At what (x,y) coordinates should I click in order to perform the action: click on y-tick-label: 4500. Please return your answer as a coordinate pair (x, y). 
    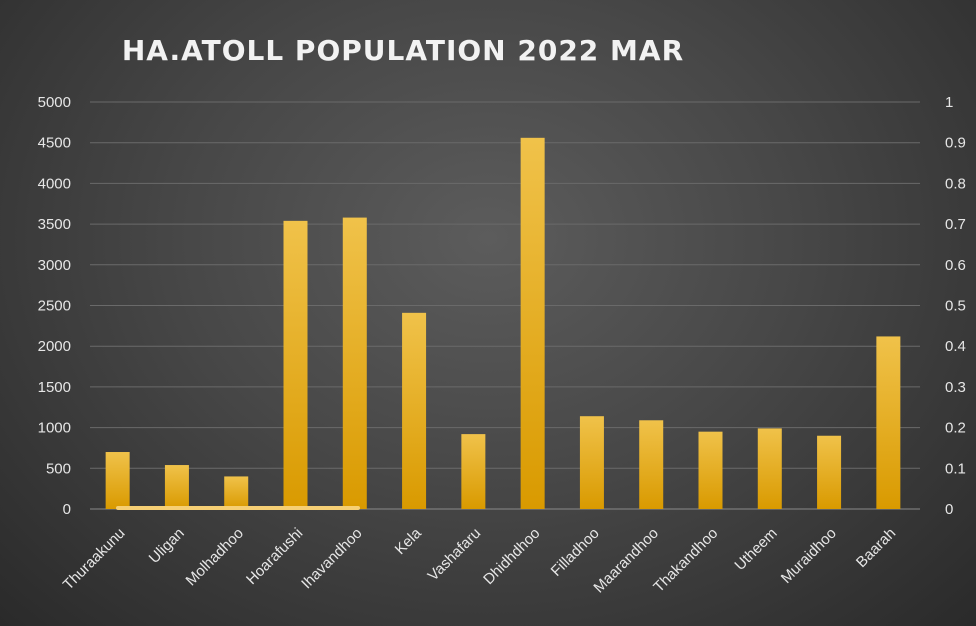
    Looking at the image, I should click on (54, 143).